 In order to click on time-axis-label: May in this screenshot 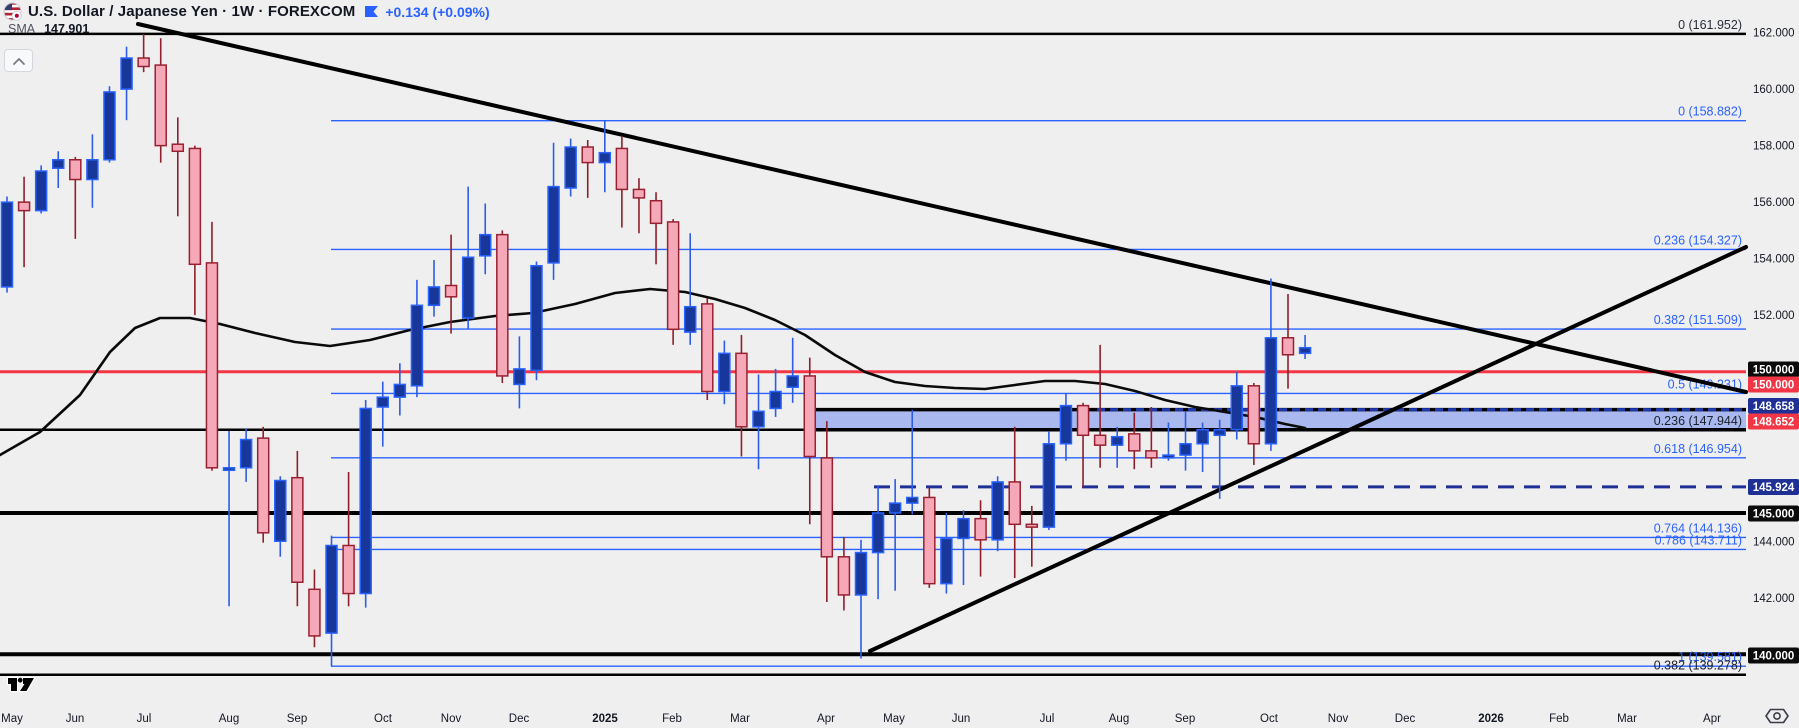, I will do `click(12, 719)`.